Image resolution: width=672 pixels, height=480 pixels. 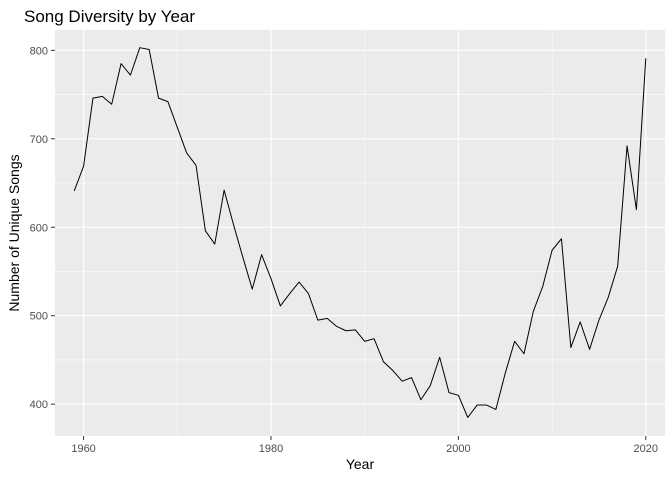 I want to click on y-tick-label: 700, so click(x=39, y=140).